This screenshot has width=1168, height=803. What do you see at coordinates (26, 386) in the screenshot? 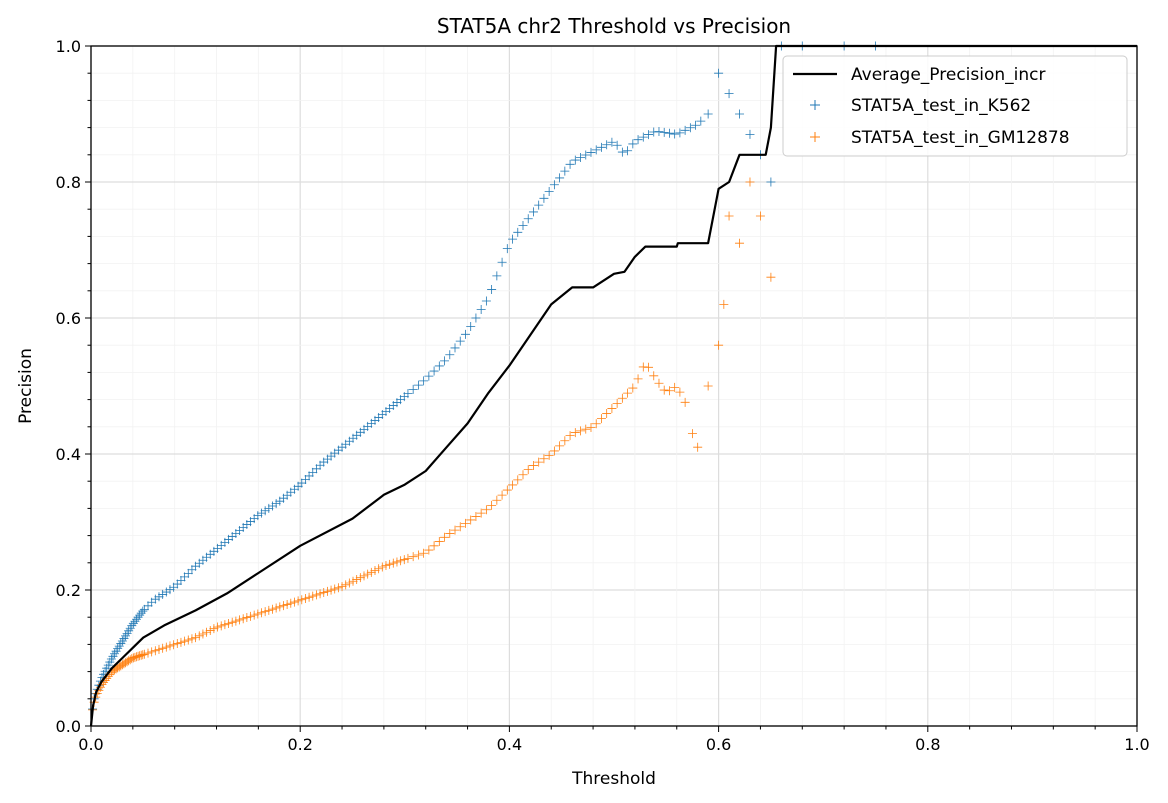
I see `y-axis-label: Precision` at bounding box center [26, 386].